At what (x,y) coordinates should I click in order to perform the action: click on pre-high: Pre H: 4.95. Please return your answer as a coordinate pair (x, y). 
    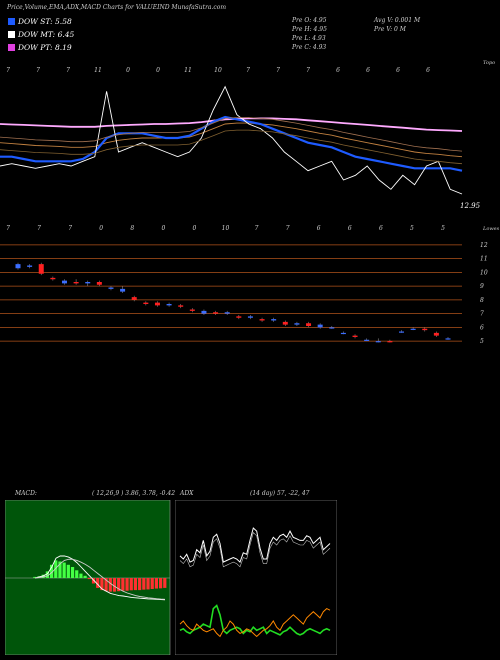
    Looking at the image, I should click on (309, 29).